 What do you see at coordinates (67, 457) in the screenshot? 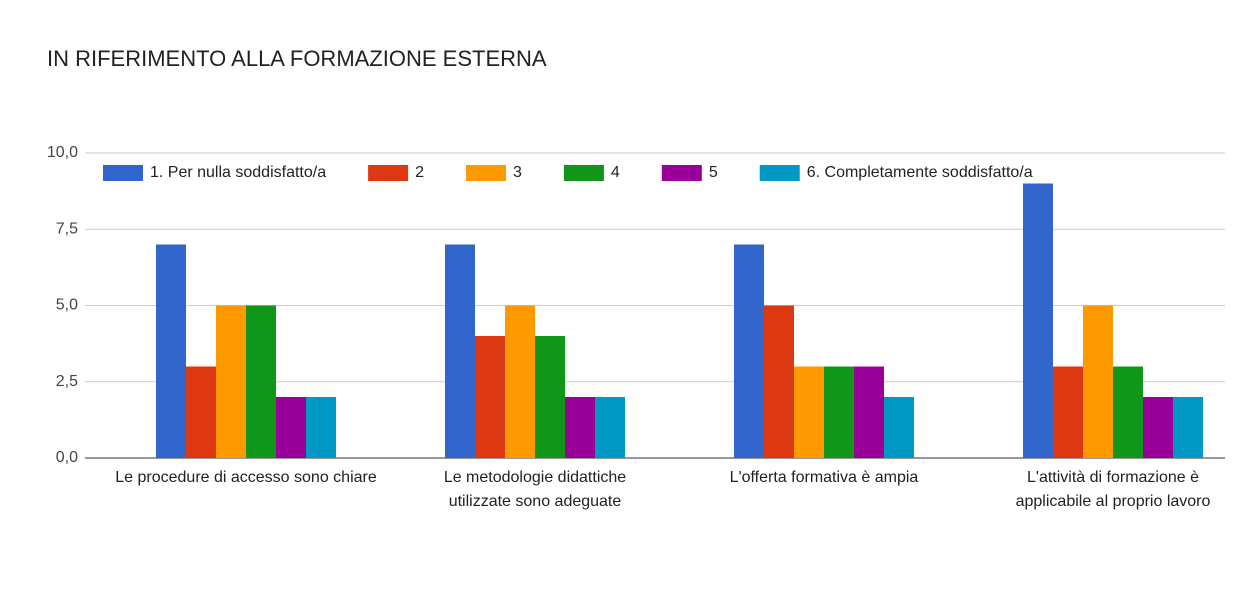
I see `y-tick-label: 0,0` at bounding box center [67, 457].